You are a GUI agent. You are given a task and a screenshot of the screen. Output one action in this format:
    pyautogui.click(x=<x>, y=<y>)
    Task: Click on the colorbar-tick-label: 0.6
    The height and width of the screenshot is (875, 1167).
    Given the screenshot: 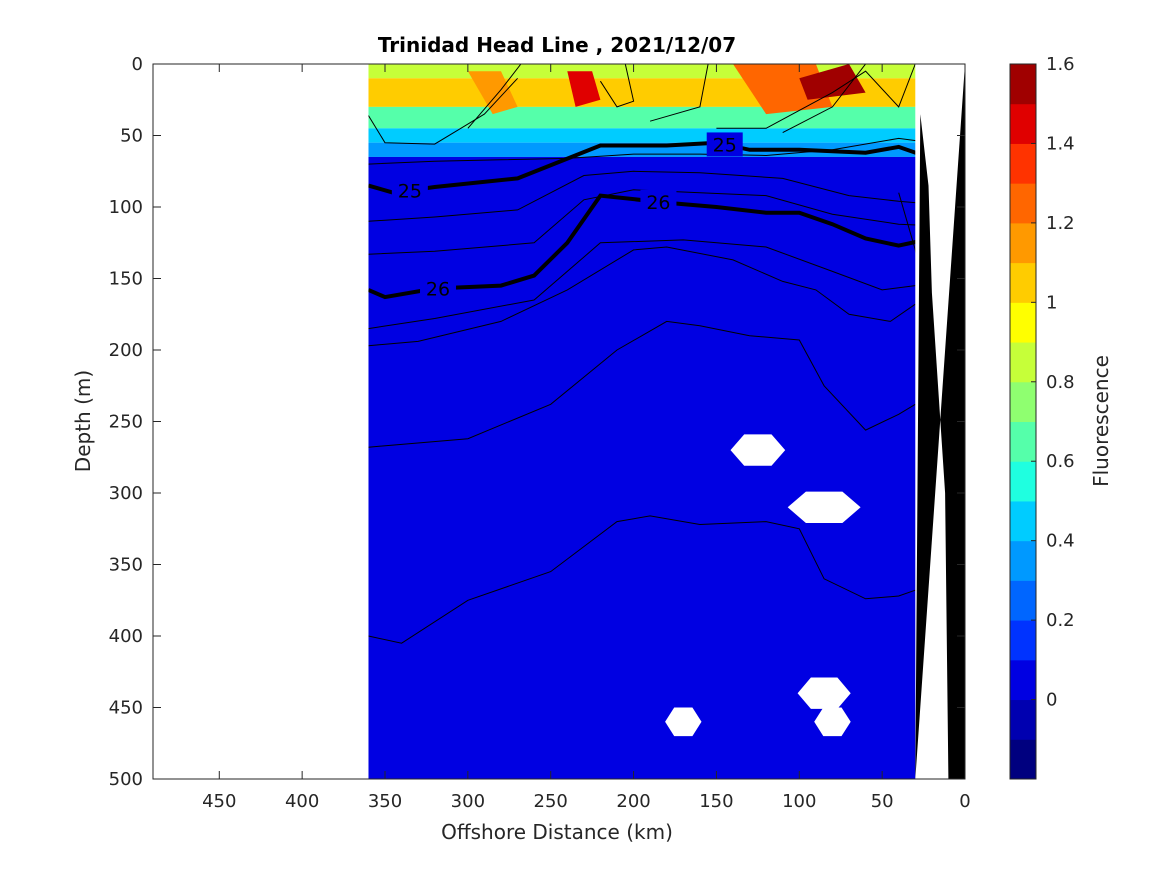 What is the action you would take?
    pyautogui.click(x=1060, y=461)
    